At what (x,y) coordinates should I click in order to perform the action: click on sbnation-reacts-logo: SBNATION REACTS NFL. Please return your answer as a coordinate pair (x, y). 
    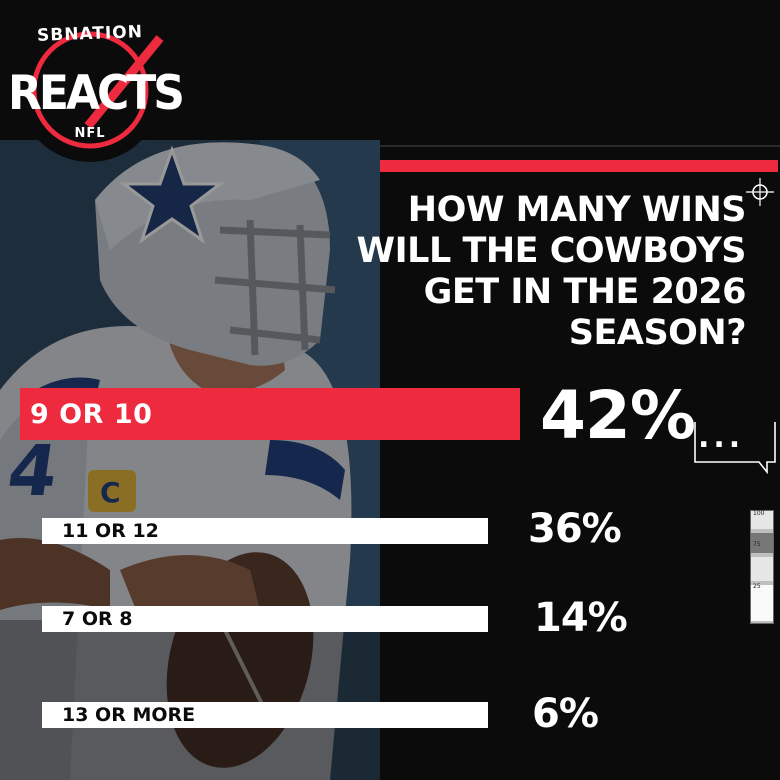
    Looking at the image, I should click on (96, 88).